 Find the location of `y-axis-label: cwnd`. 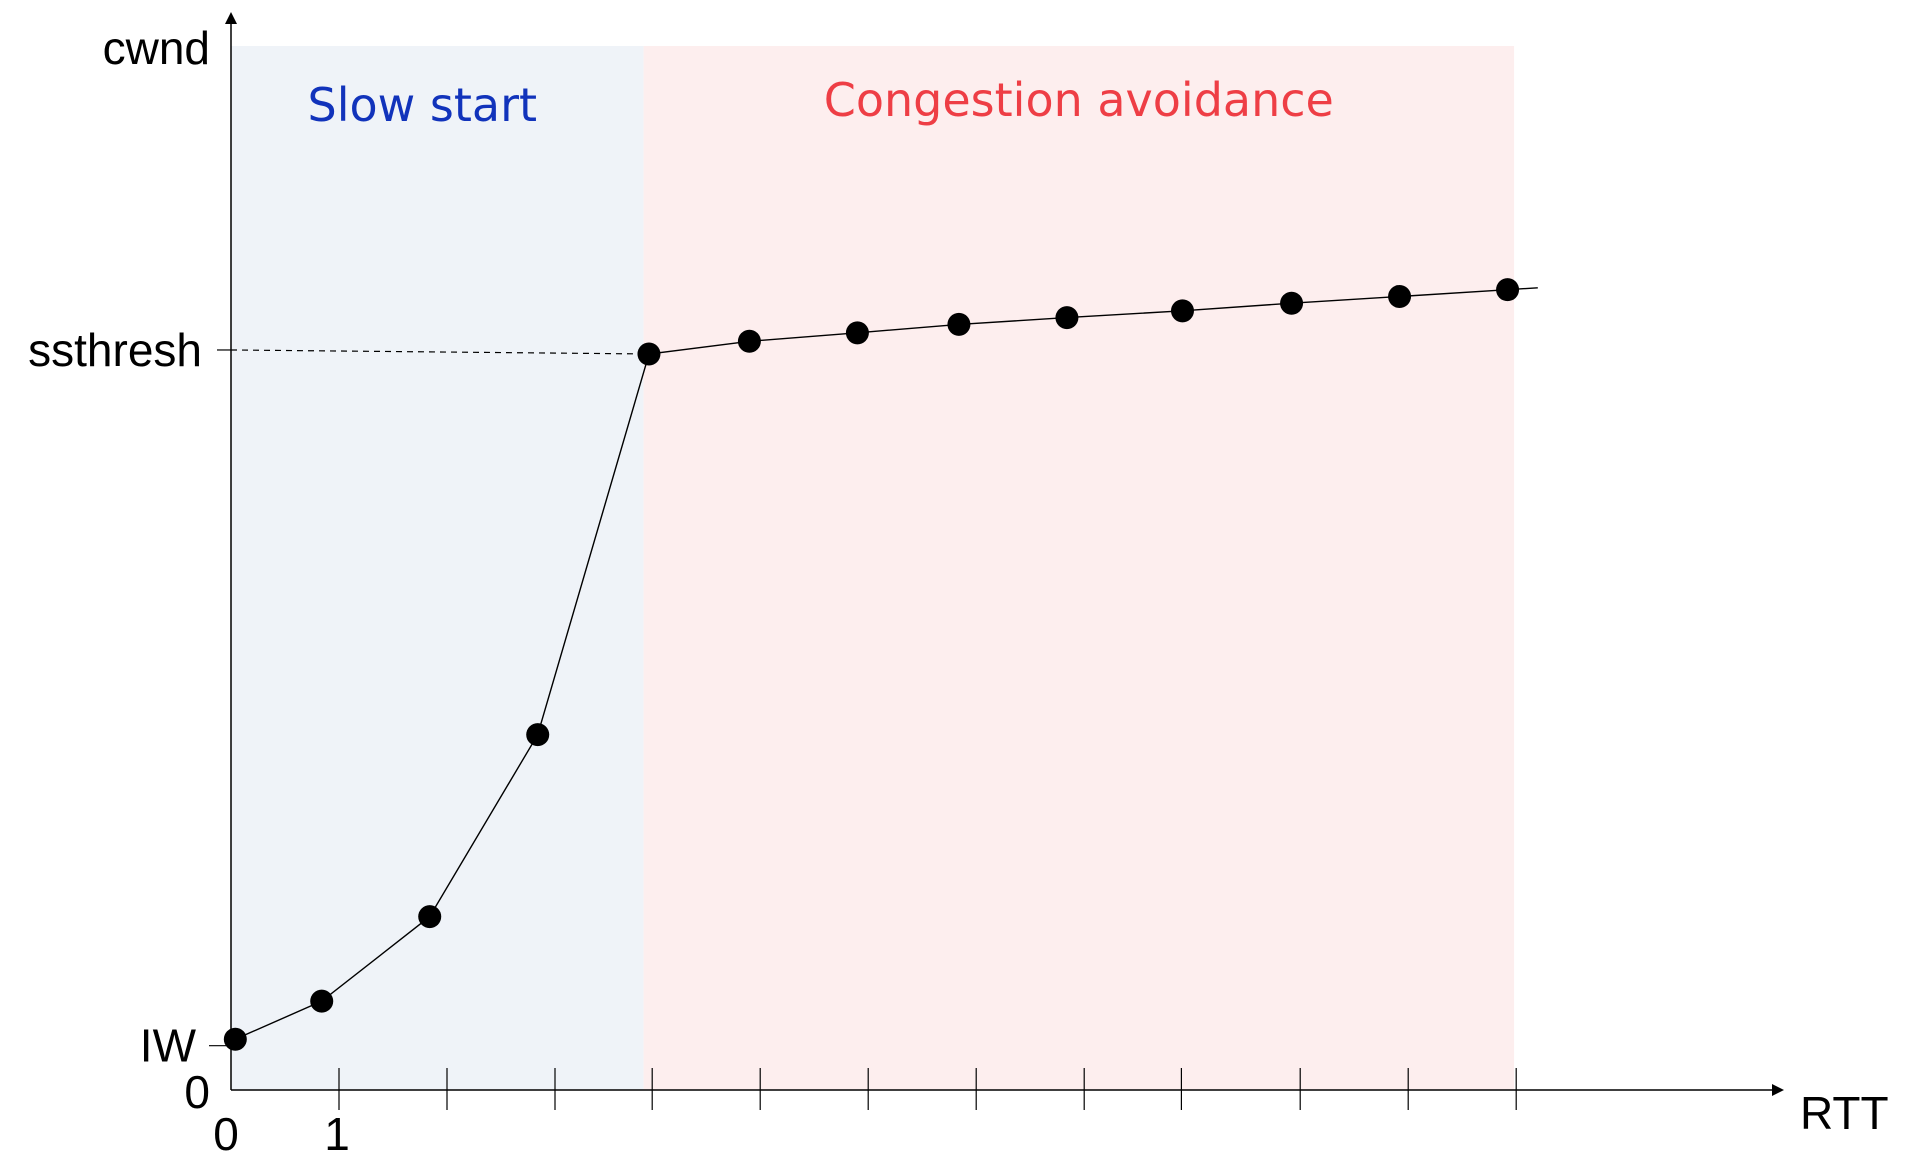

y-axis-label: cwnd is located at coordinates (156, 48).